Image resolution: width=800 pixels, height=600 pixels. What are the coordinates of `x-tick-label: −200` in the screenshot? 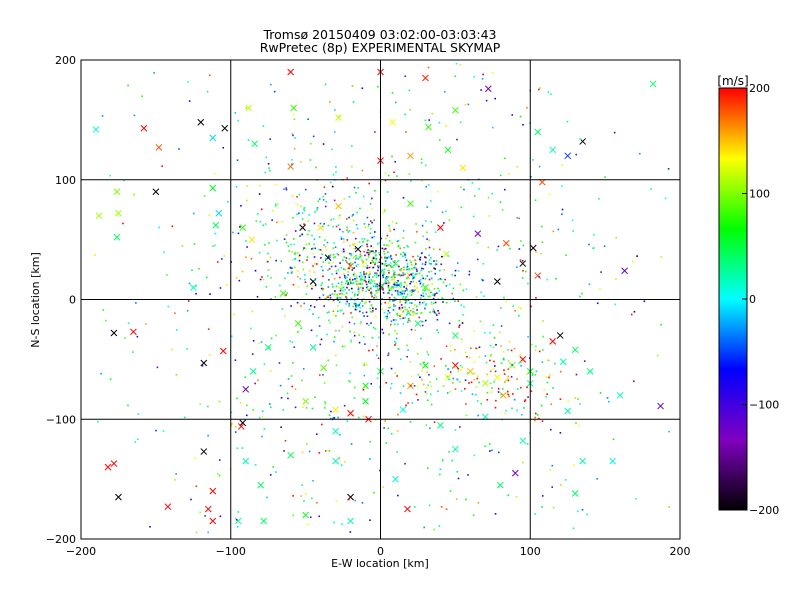 It's located at (81, 551).